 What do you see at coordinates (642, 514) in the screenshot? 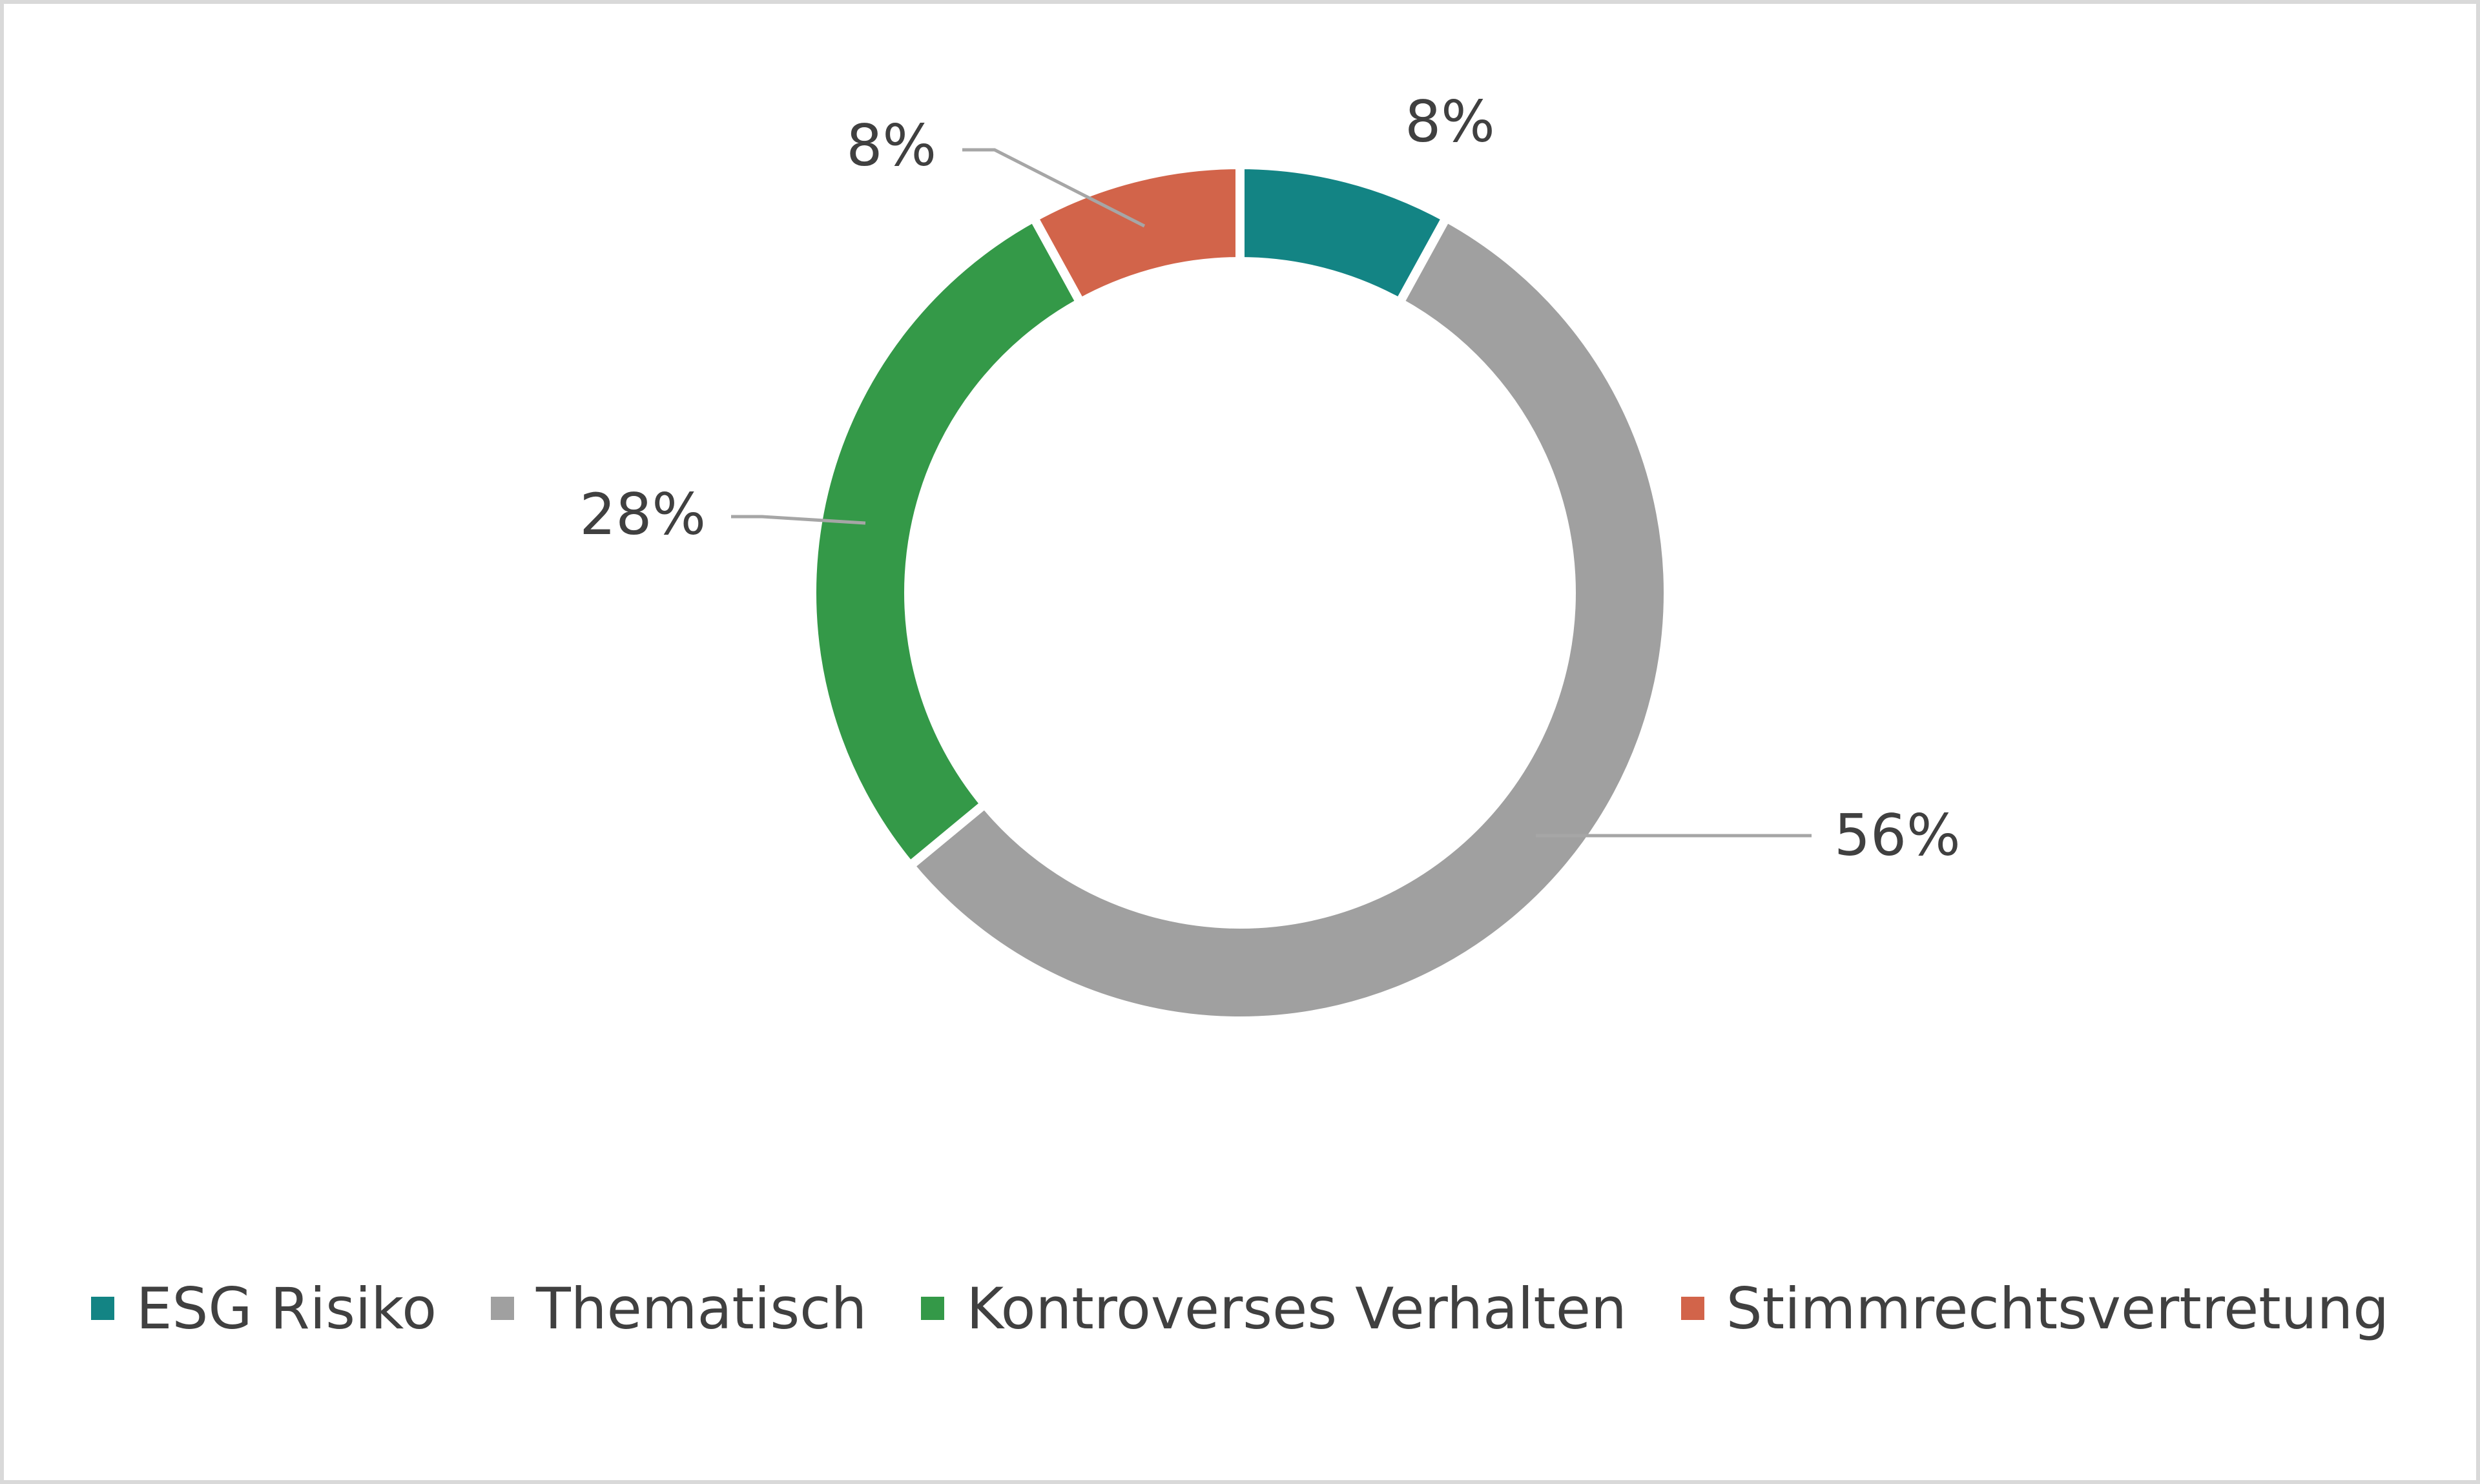
I see `data-label-kontroverses-verhalten: 28%` at bounding box center [642, 514].